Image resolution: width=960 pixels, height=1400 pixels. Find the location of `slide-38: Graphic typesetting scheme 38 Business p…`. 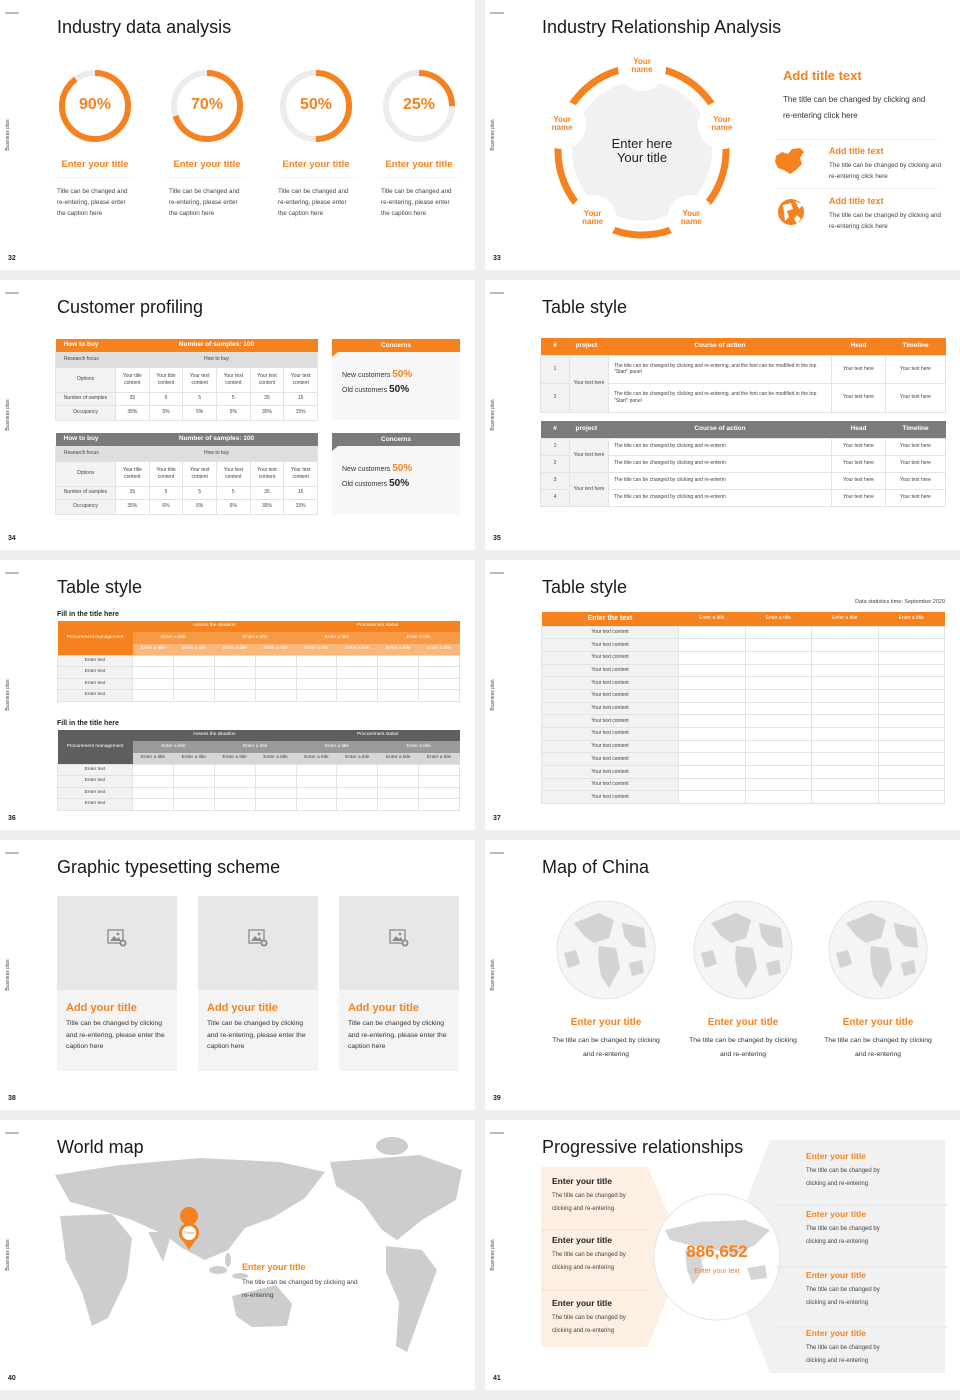

slide-38: Graphic typesetting scheme 38 Business p… is located at coordinates (237, 975).